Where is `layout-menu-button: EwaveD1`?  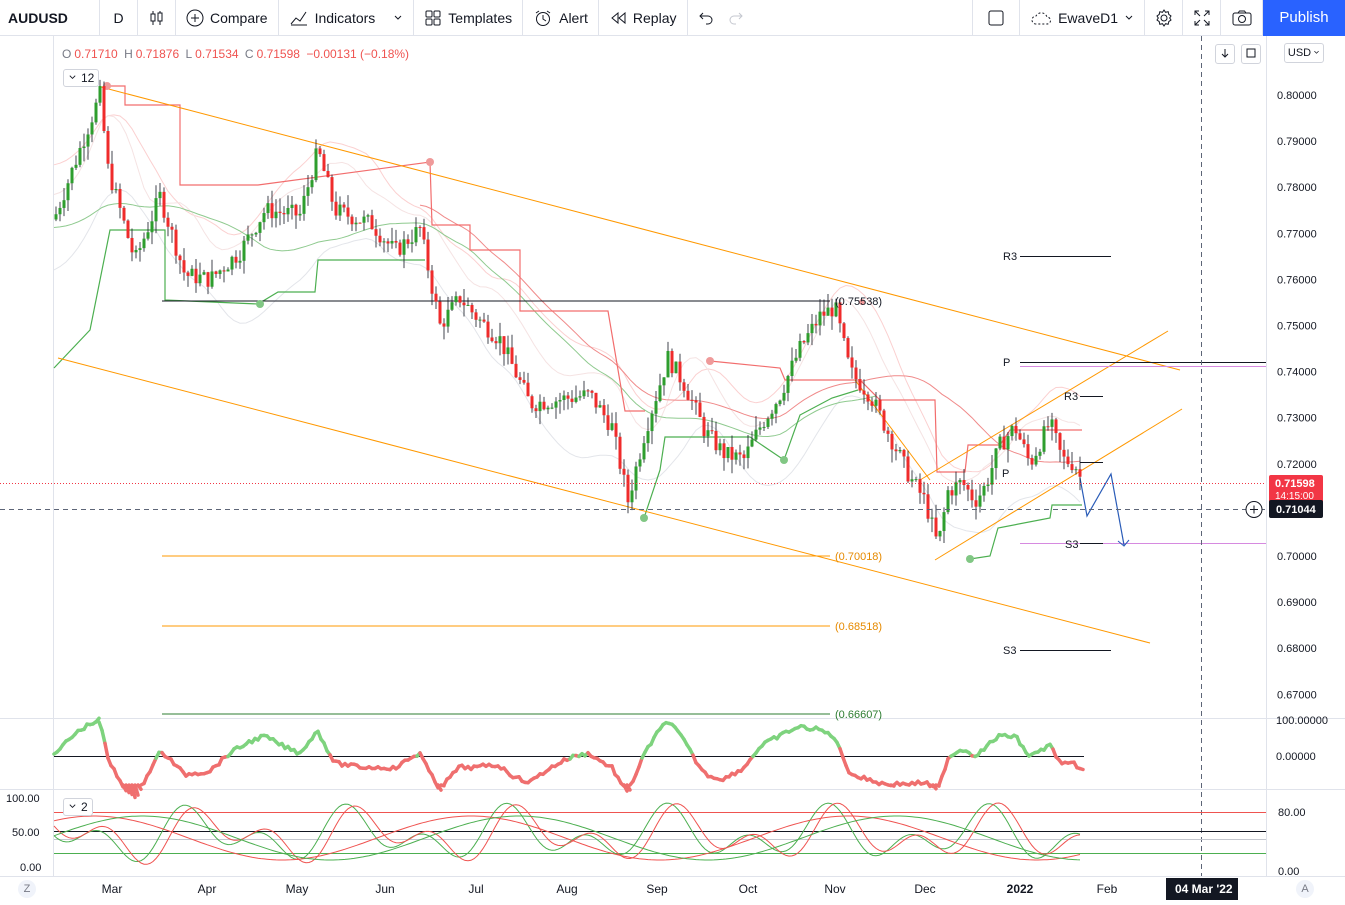
layout-menu-button: EwaveD1 is located at coordinates (1082, 18).